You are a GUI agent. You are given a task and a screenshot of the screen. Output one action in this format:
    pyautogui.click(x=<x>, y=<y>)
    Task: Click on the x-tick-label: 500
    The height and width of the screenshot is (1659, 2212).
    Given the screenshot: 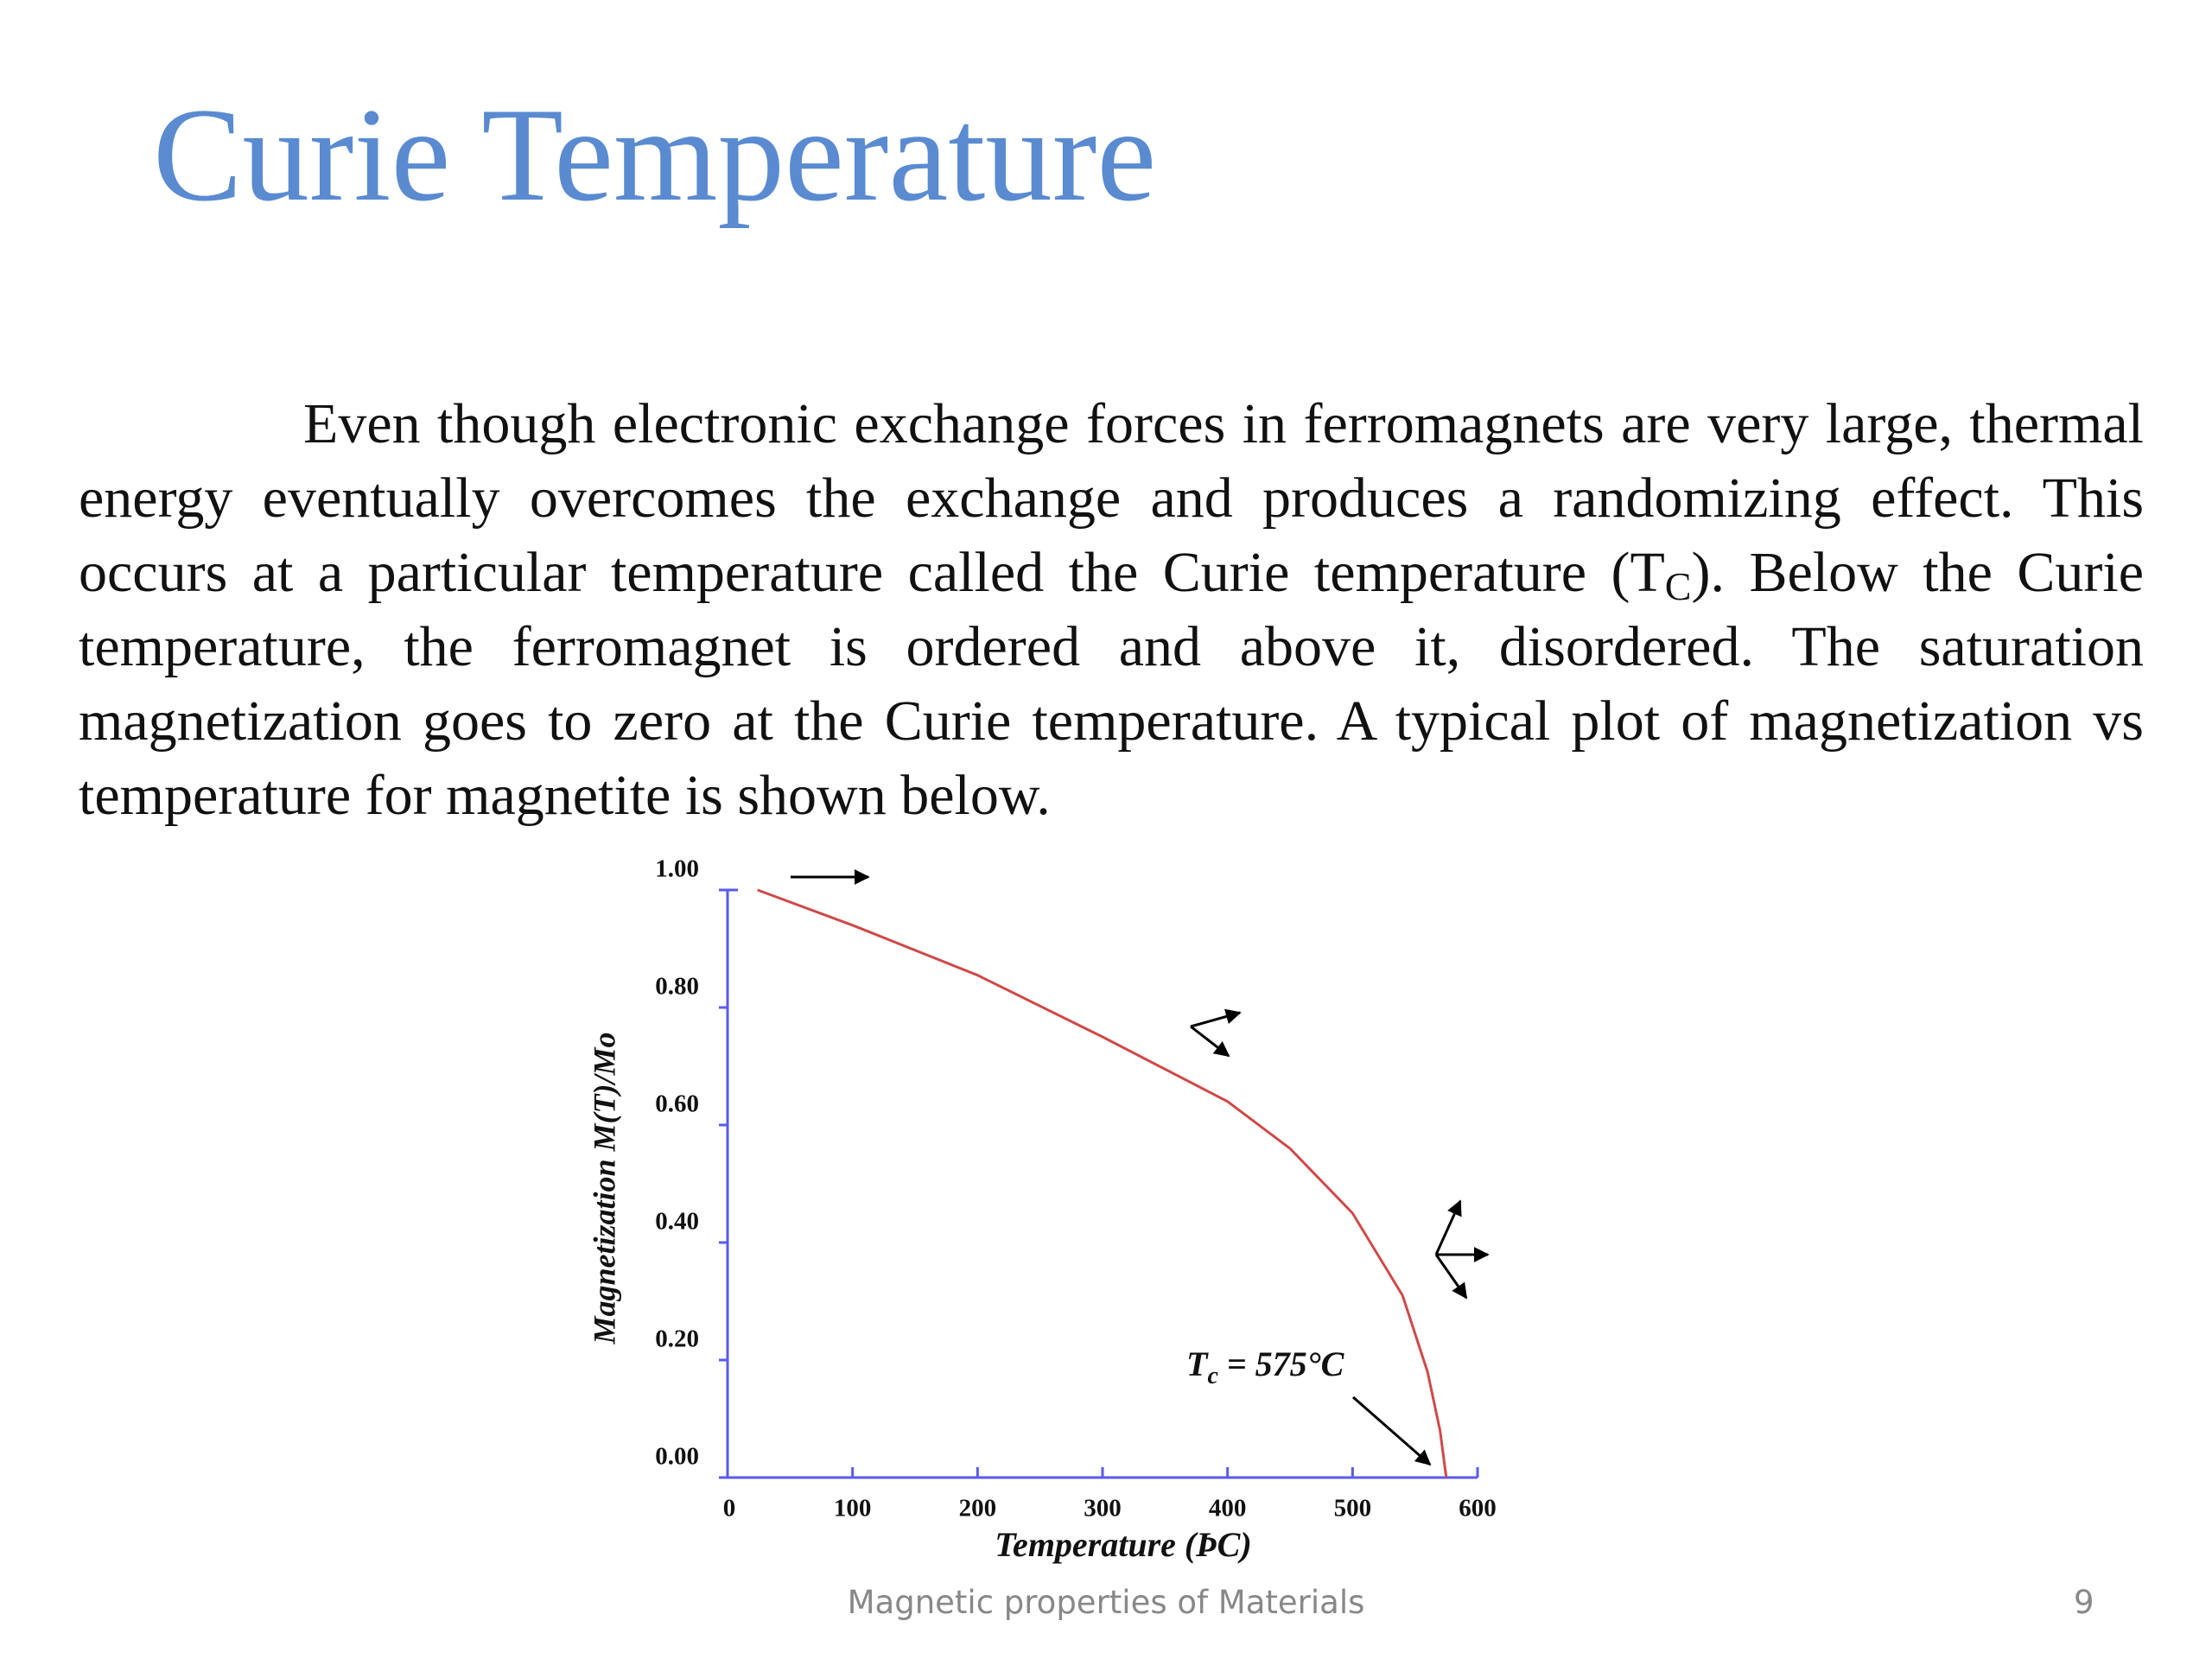 What is the action you would take?
    pyautogui.click(x=1353, y=1508)
    